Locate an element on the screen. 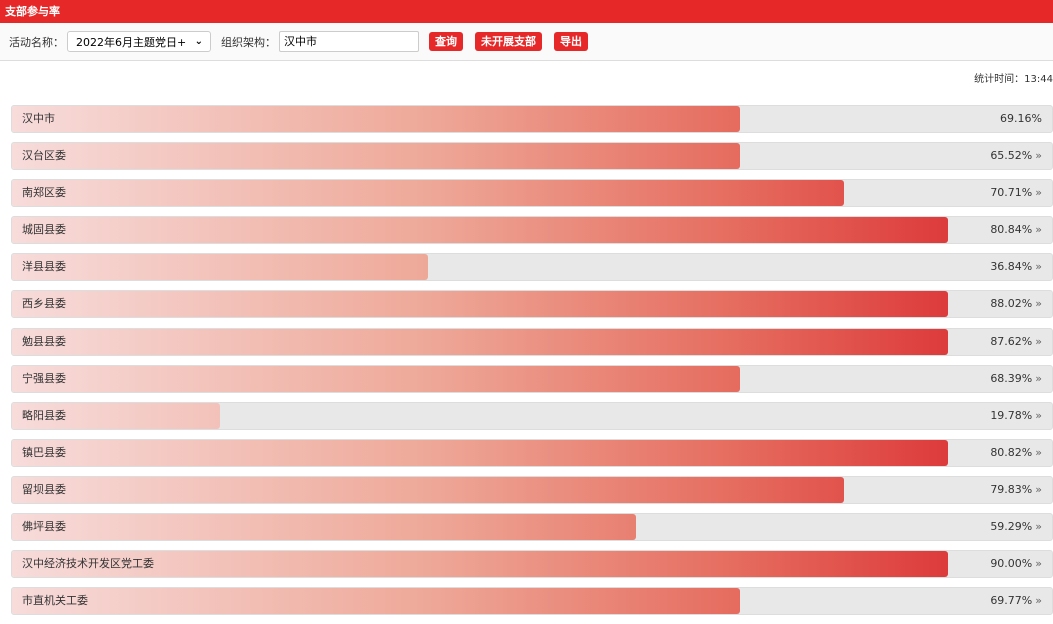 The height and width of the screenshot is (624, 1053). list-item-percent: 65.52%» is located at coordinates (1016, 156).